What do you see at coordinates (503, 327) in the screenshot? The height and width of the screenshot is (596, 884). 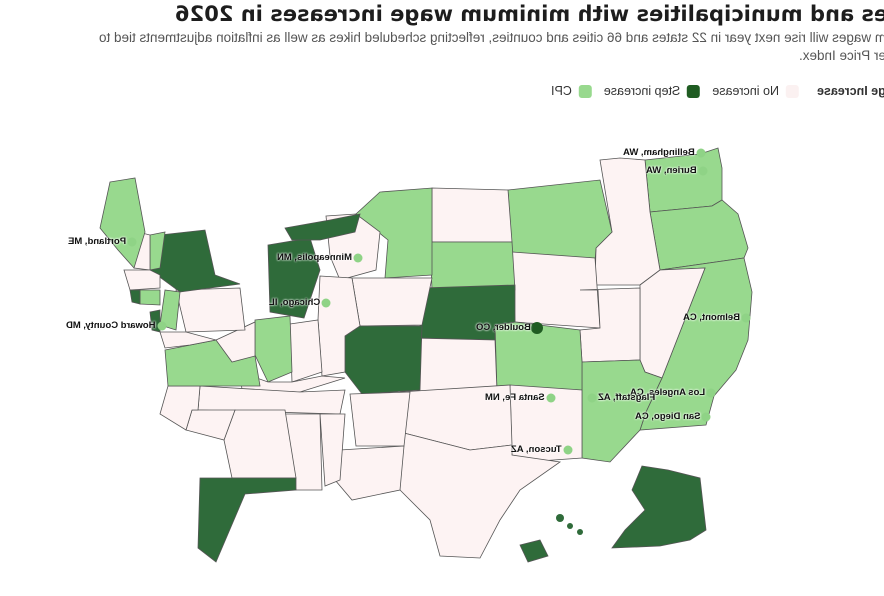 I see `city-label: Boulder, CO` at bounding box center [503, 327].